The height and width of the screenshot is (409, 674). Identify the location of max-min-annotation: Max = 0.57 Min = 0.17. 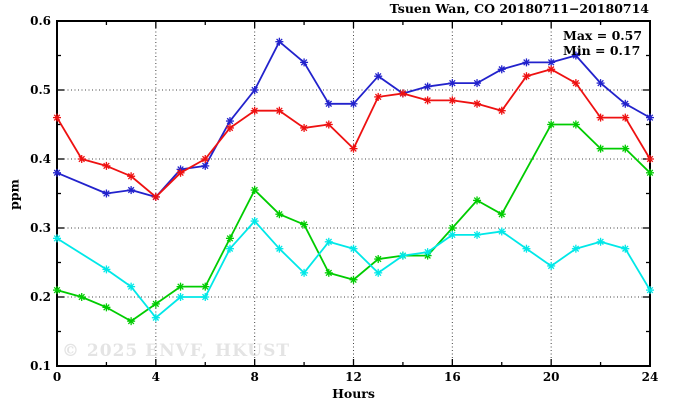
(602, 43).